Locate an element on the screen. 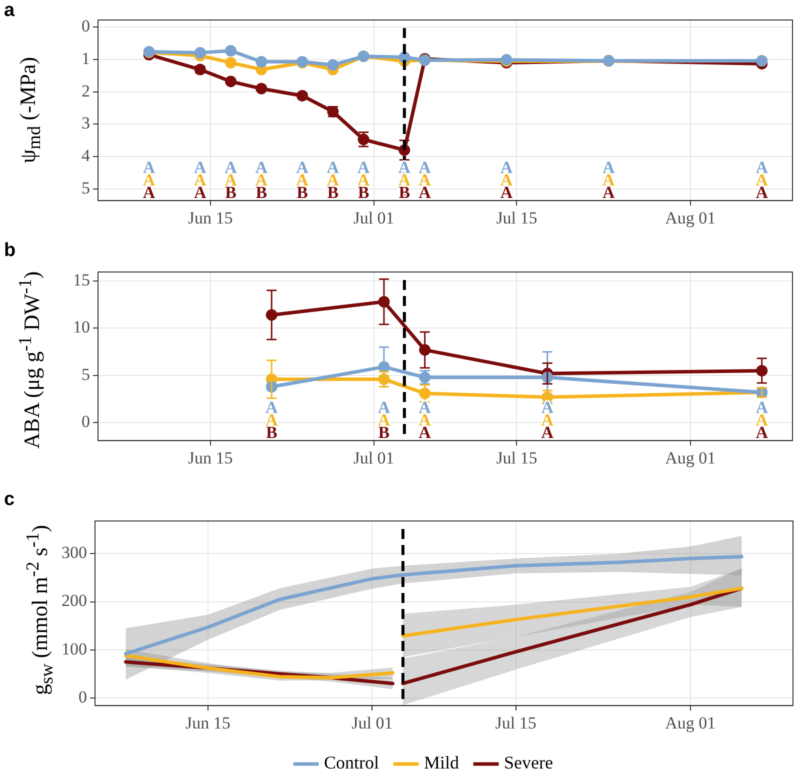 This screenshot has height=783, width=800. y-tick-label: 10 is located at coordinates (81, 327).